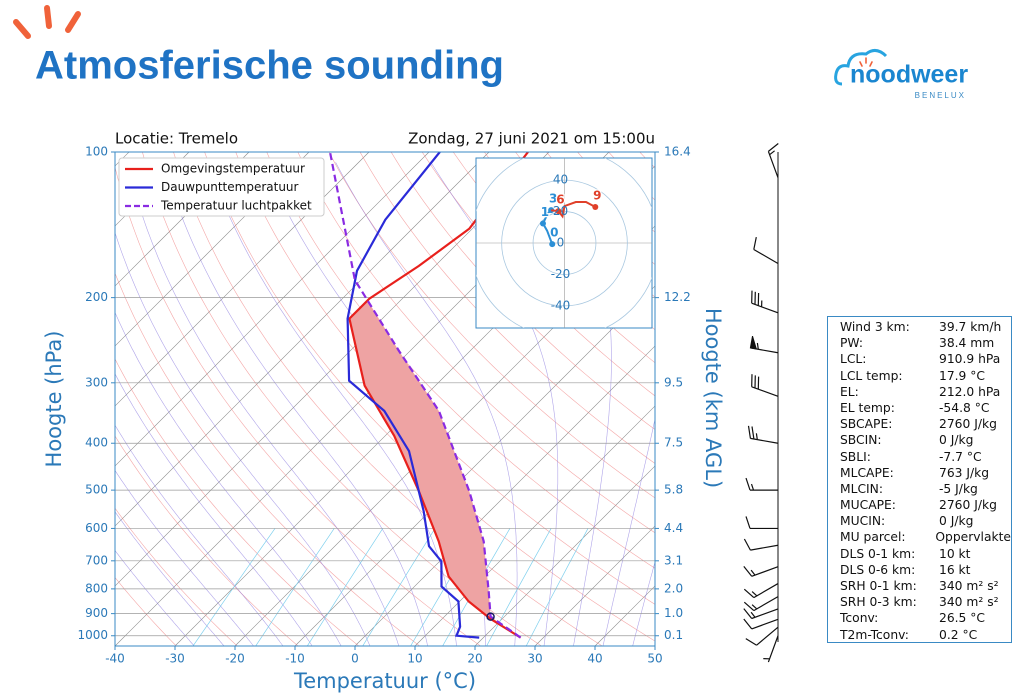  I want to click on hodograph-label: 1, so click(545, 212).